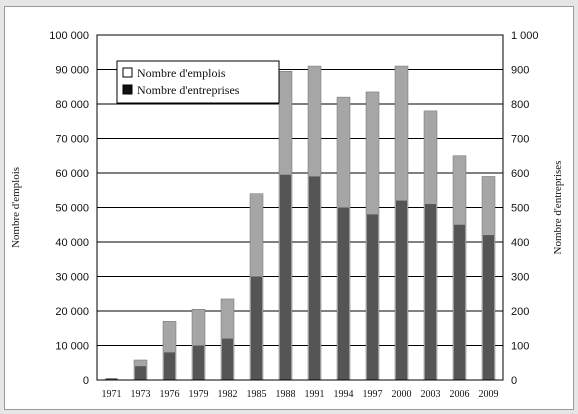  What do you see at coordinates (72, 71) in the screenshot?
I see `y-left-tick-label: 90 000` at bounding box center [72, 71].